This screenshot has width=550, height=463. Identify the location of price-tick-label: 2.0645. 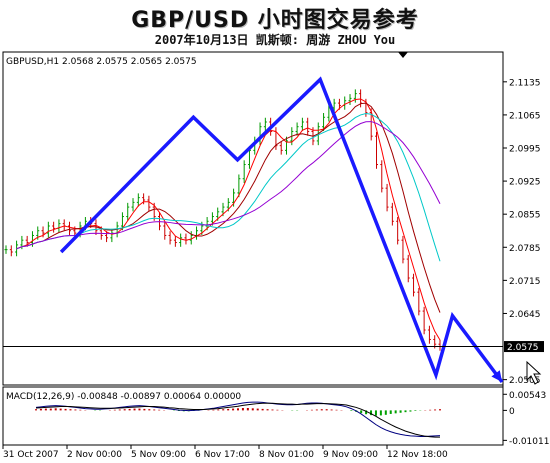
(525, 315).